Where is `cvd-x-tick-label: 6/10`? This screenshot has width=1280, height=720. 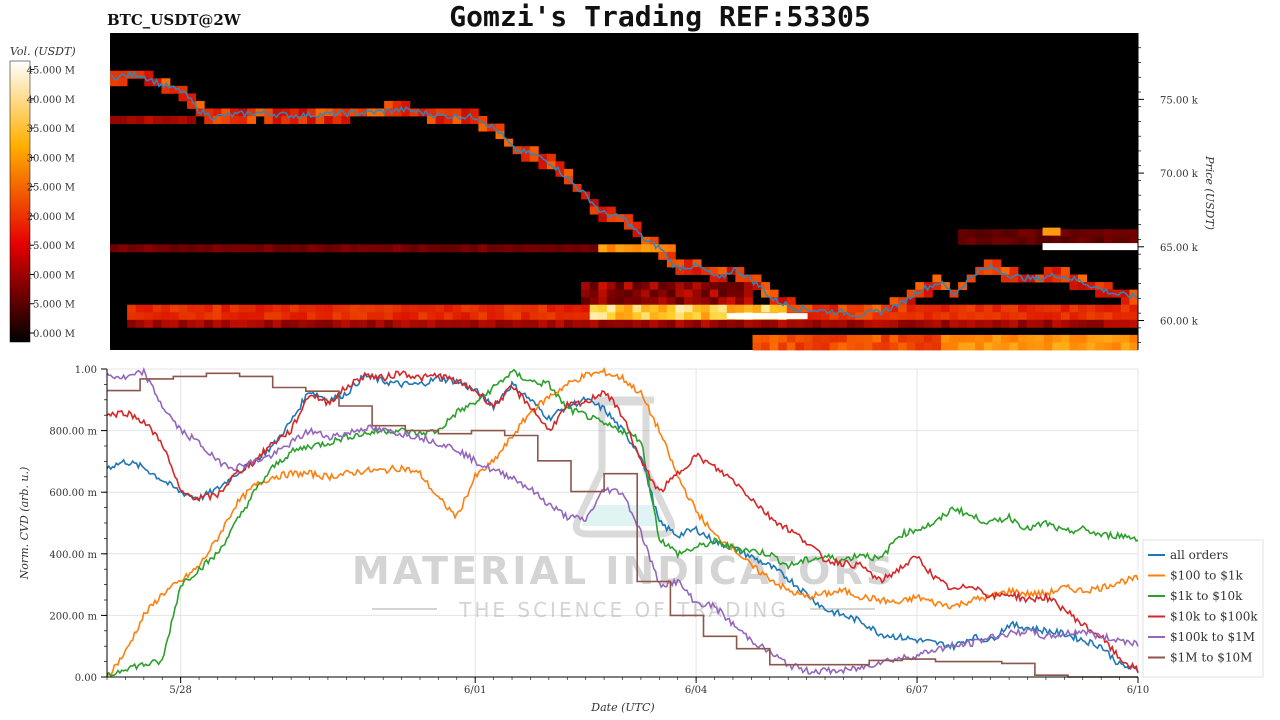 cvd-x-tick-label: 6/10 is located at coordinates (1138, 690).